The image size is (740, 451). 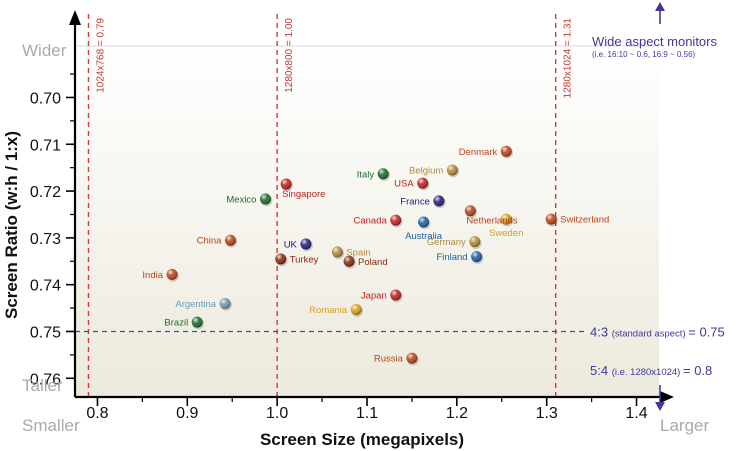 What do you see at coordinates (457, 413) in the screenshot?
I see `x-tick-label: 1.2` at bounding box center [457, 413].